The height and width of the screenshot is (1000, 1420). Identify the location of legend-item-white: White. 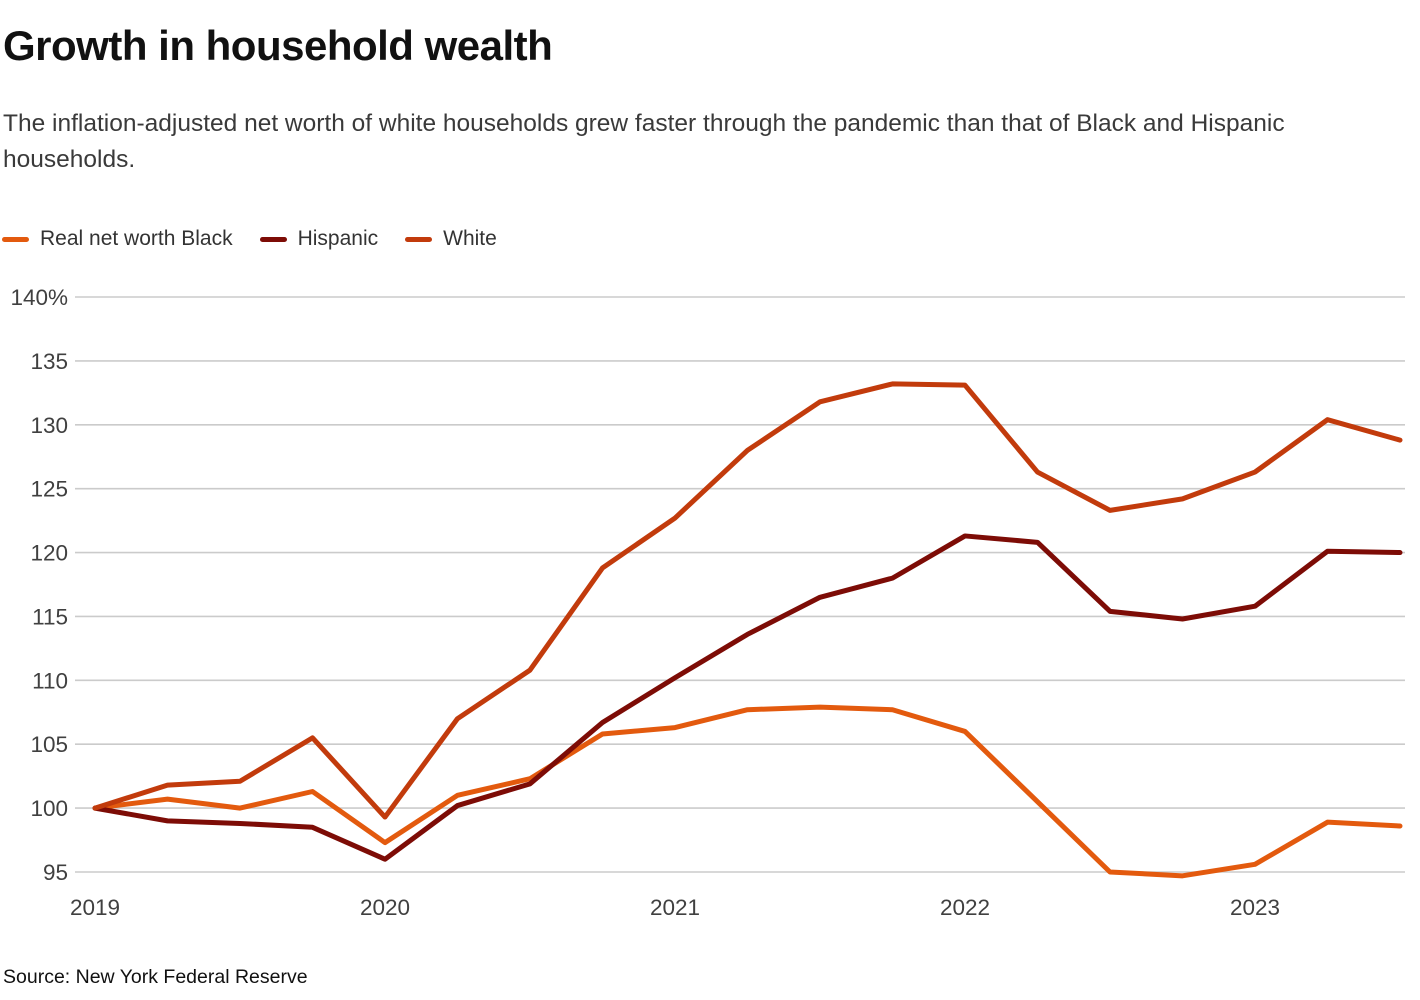
(451, 239).